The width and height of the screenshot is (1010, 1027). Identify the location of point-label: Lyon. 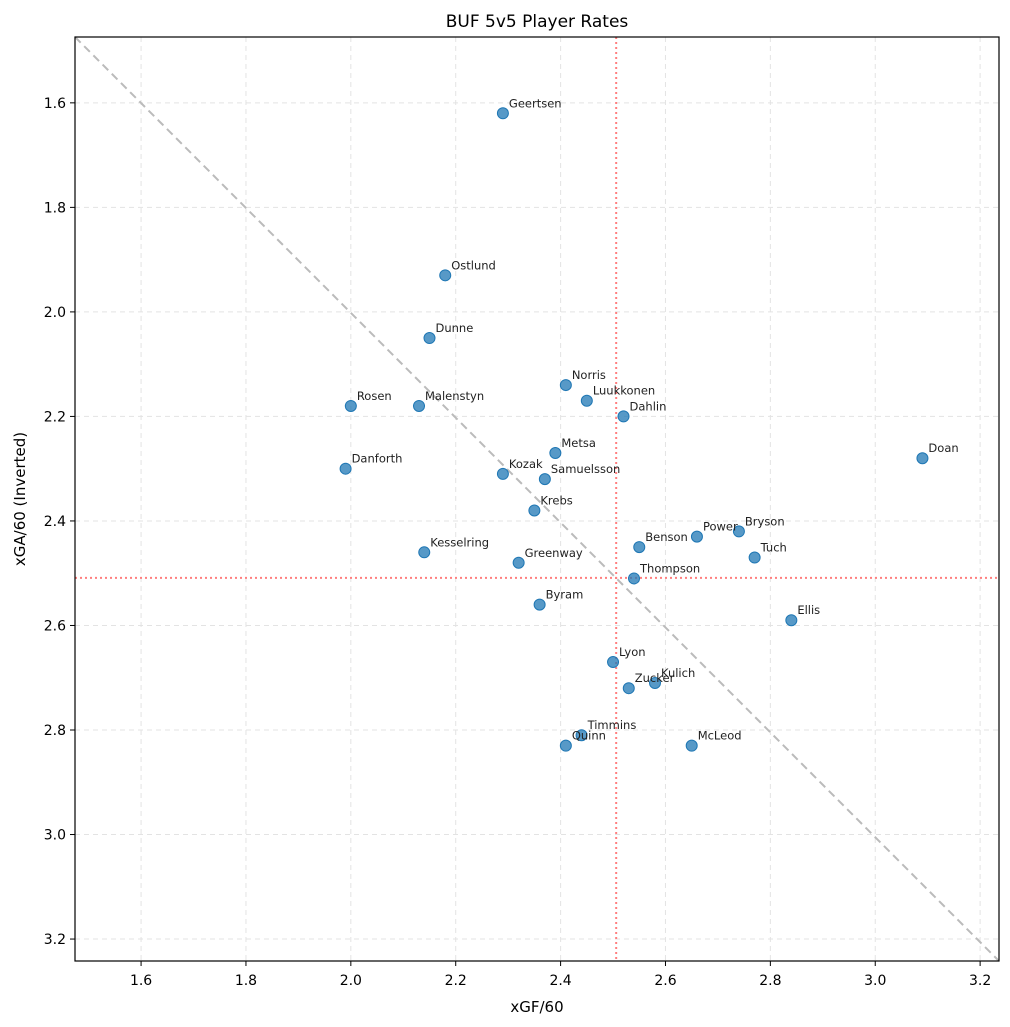
(632, 652).